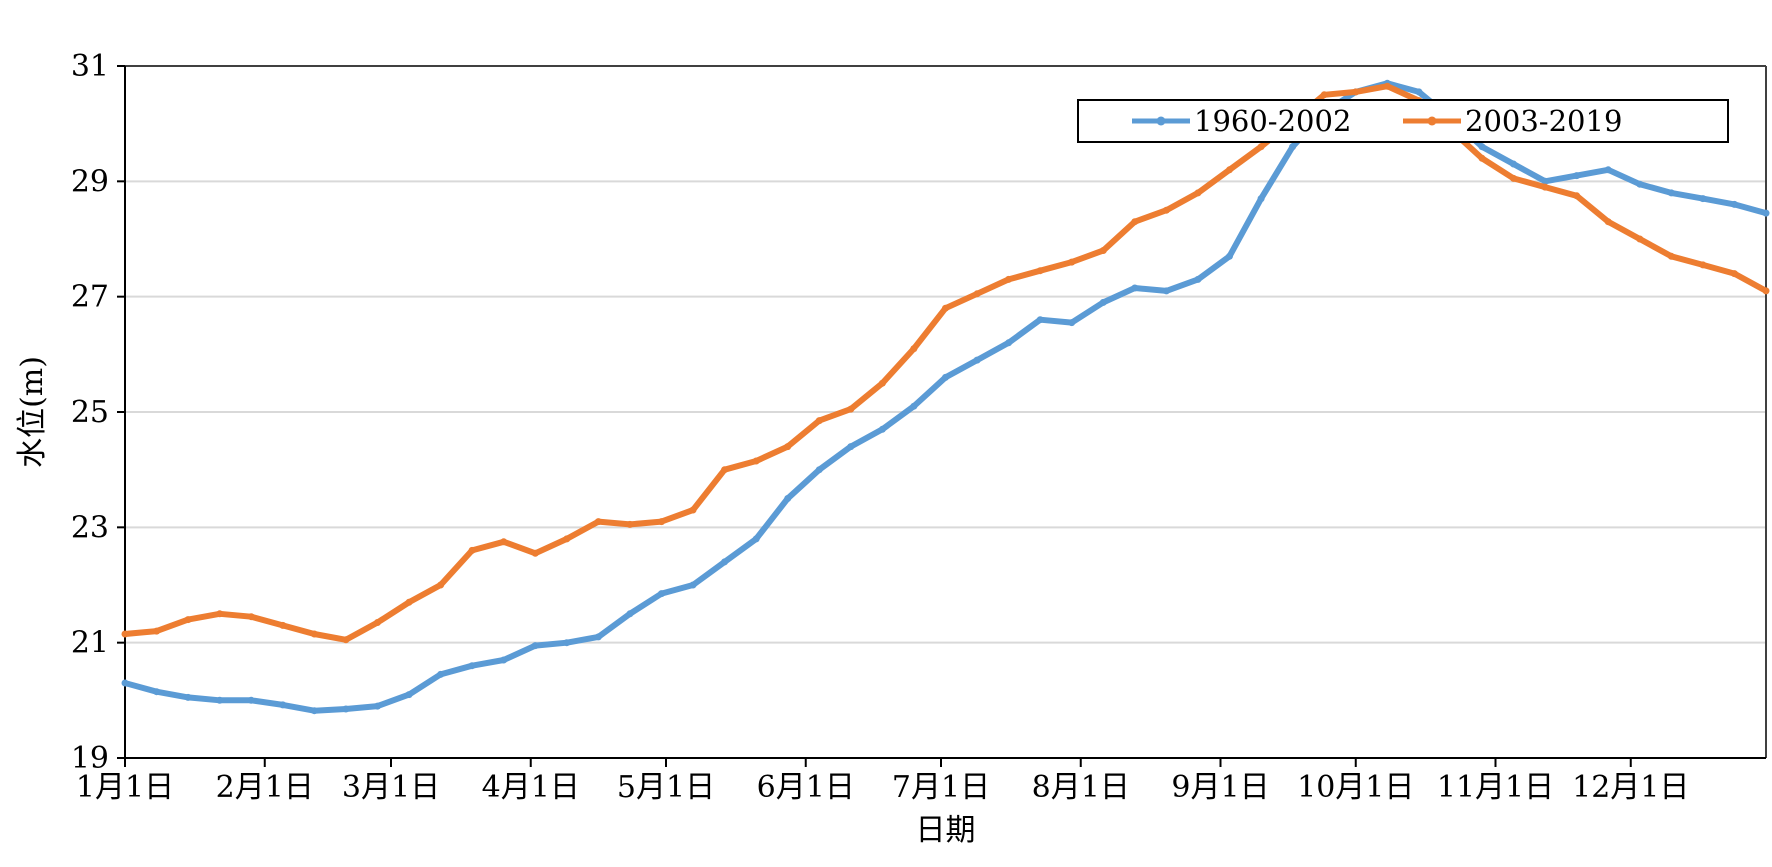  Describe the element at coordinates (946, 830) in the screenshot. I see `x-axis-title: 日期` at that location.